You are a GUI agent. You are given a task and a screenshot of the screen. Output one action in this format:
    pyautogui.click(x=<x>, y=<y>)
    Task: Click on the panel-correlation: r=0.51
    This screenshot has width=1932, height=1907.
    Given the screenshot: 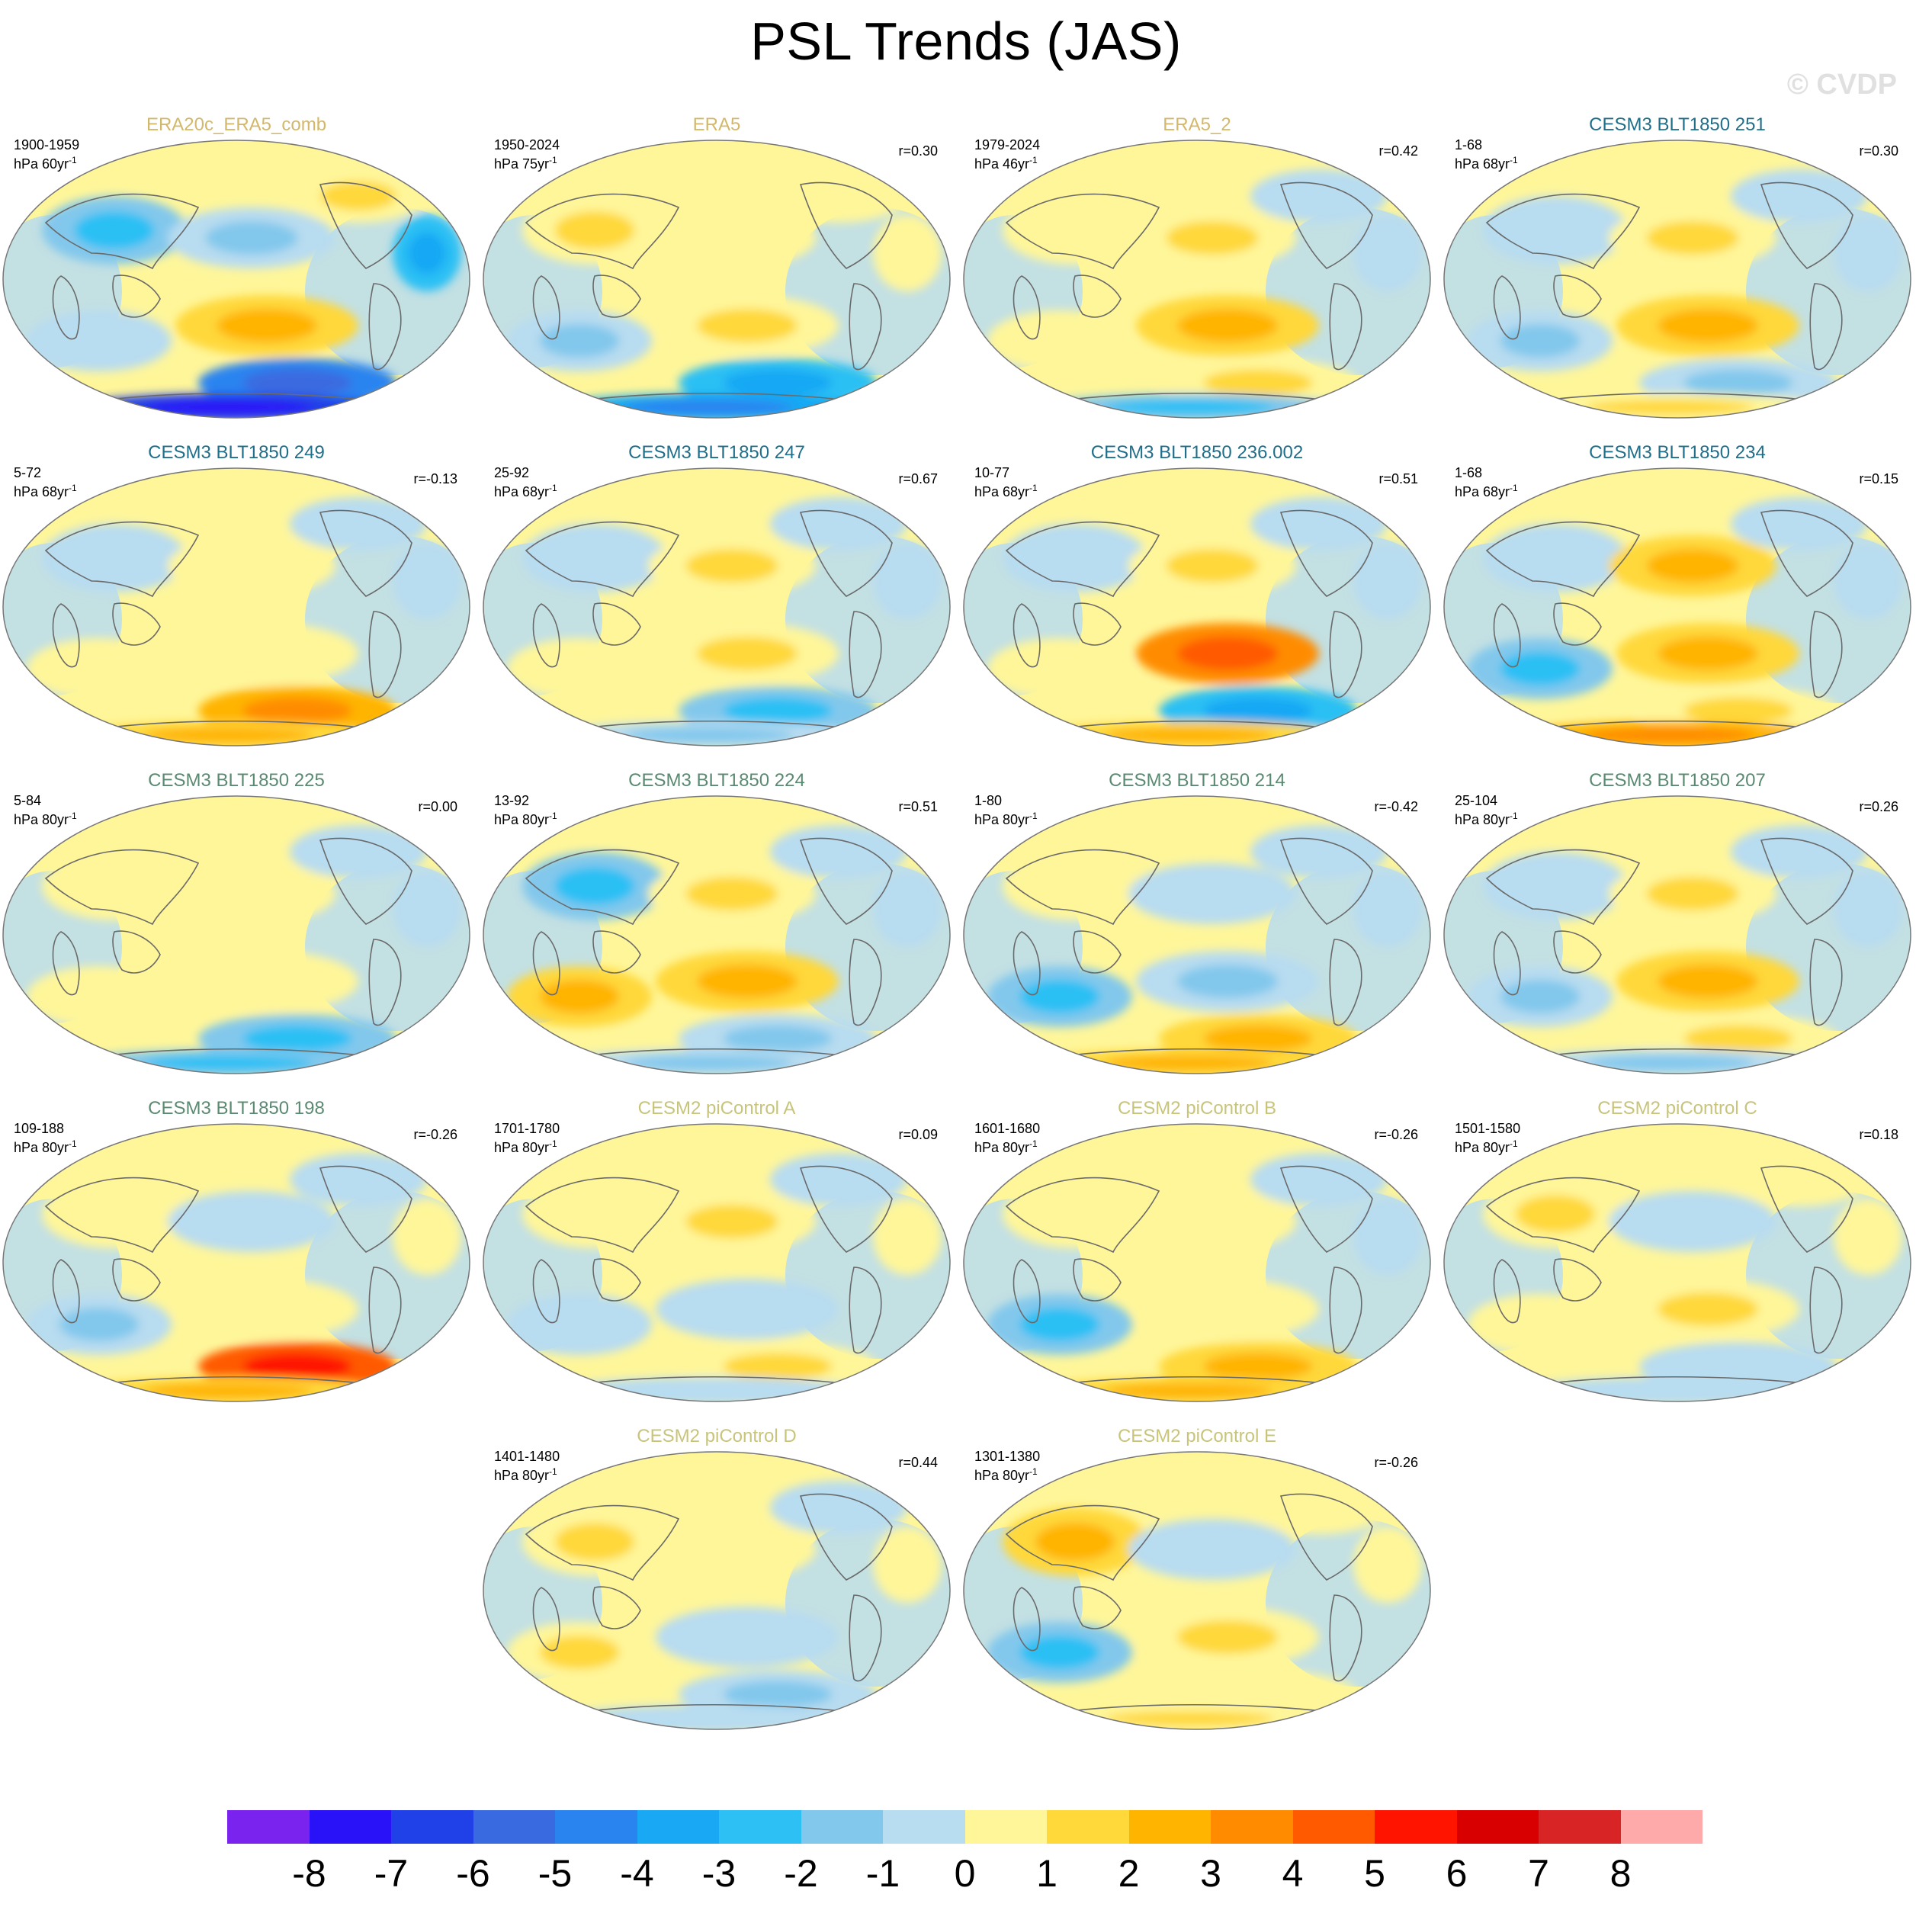 What is the action you would take?
    pyautogui.click(x=1398, y=478)
    